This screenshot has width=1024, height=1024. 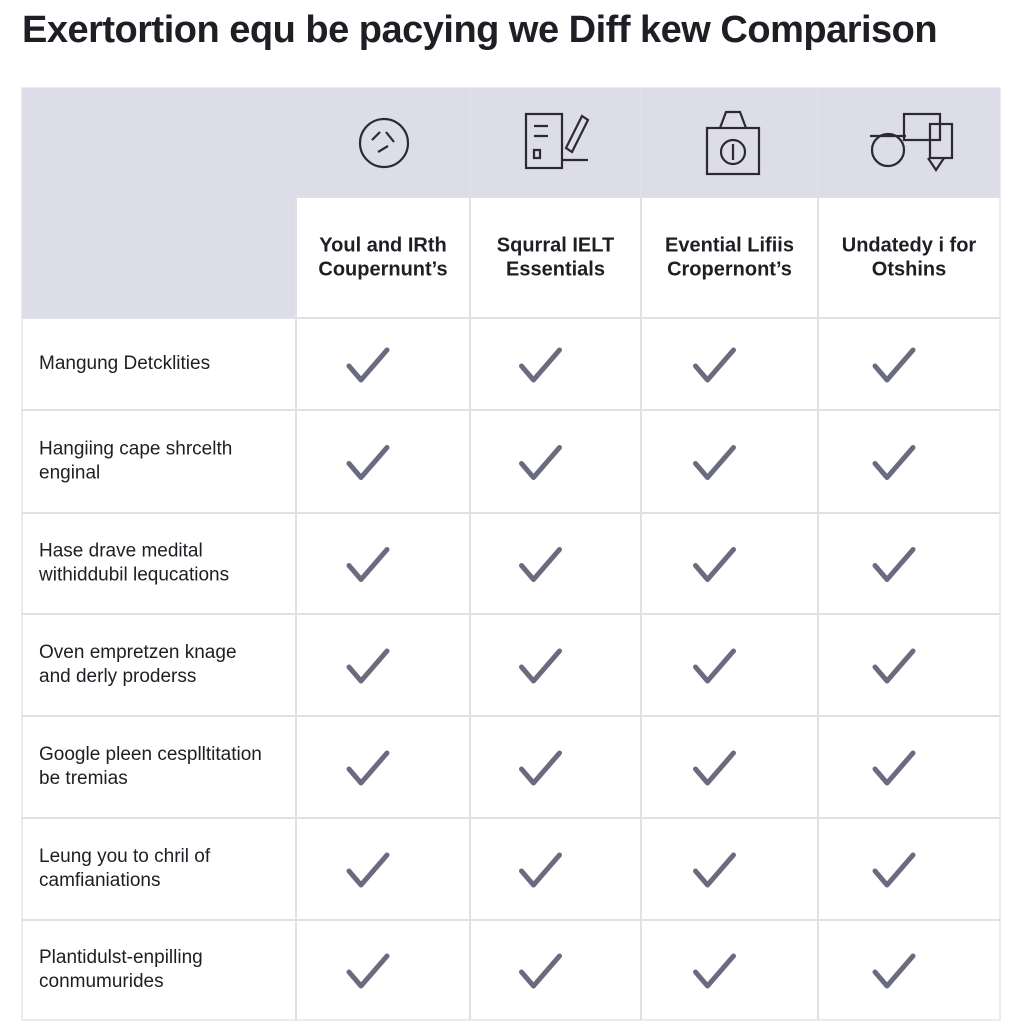 What do you see at coordinates (909, 245) in the screenshot?
I see `column-header: Undatedy i for` at bounding box center [909, 245].